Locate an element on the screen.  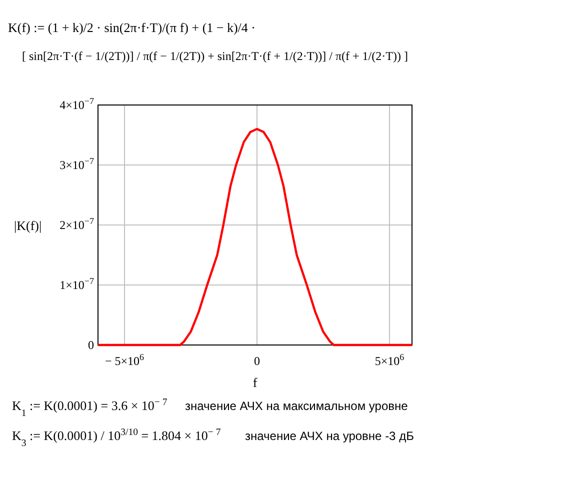
text: K(f) := (1 + k)/2 · sin(2π·f·T)/(π f) + (1 − k)/4 · is located at coordinates (132, 27).